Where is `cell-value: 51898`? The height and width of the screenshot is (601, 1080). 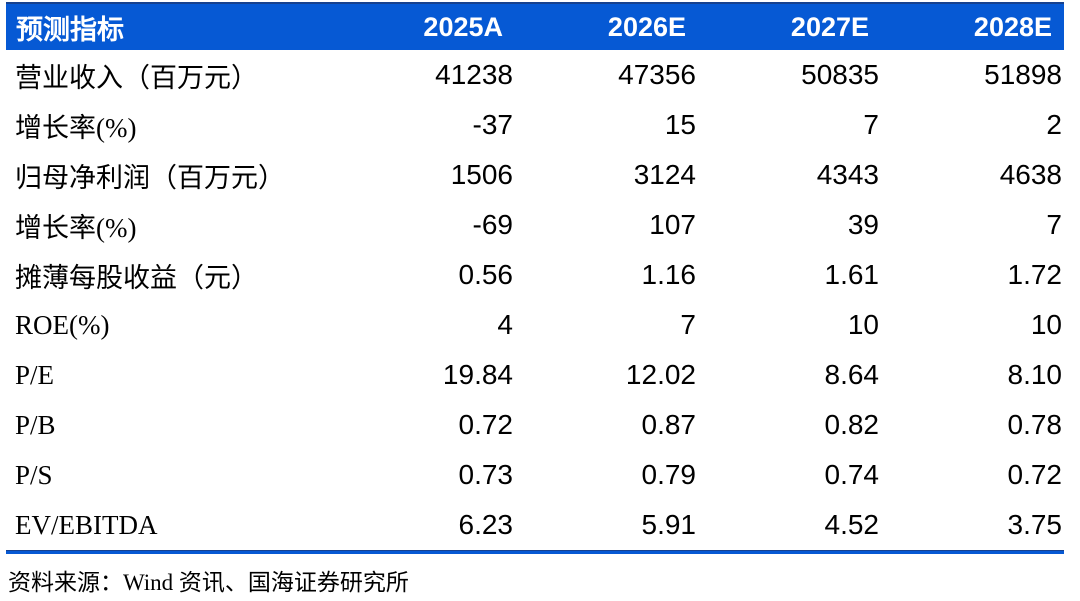 cell-value: 51898 is located at coordinates (972, 75).